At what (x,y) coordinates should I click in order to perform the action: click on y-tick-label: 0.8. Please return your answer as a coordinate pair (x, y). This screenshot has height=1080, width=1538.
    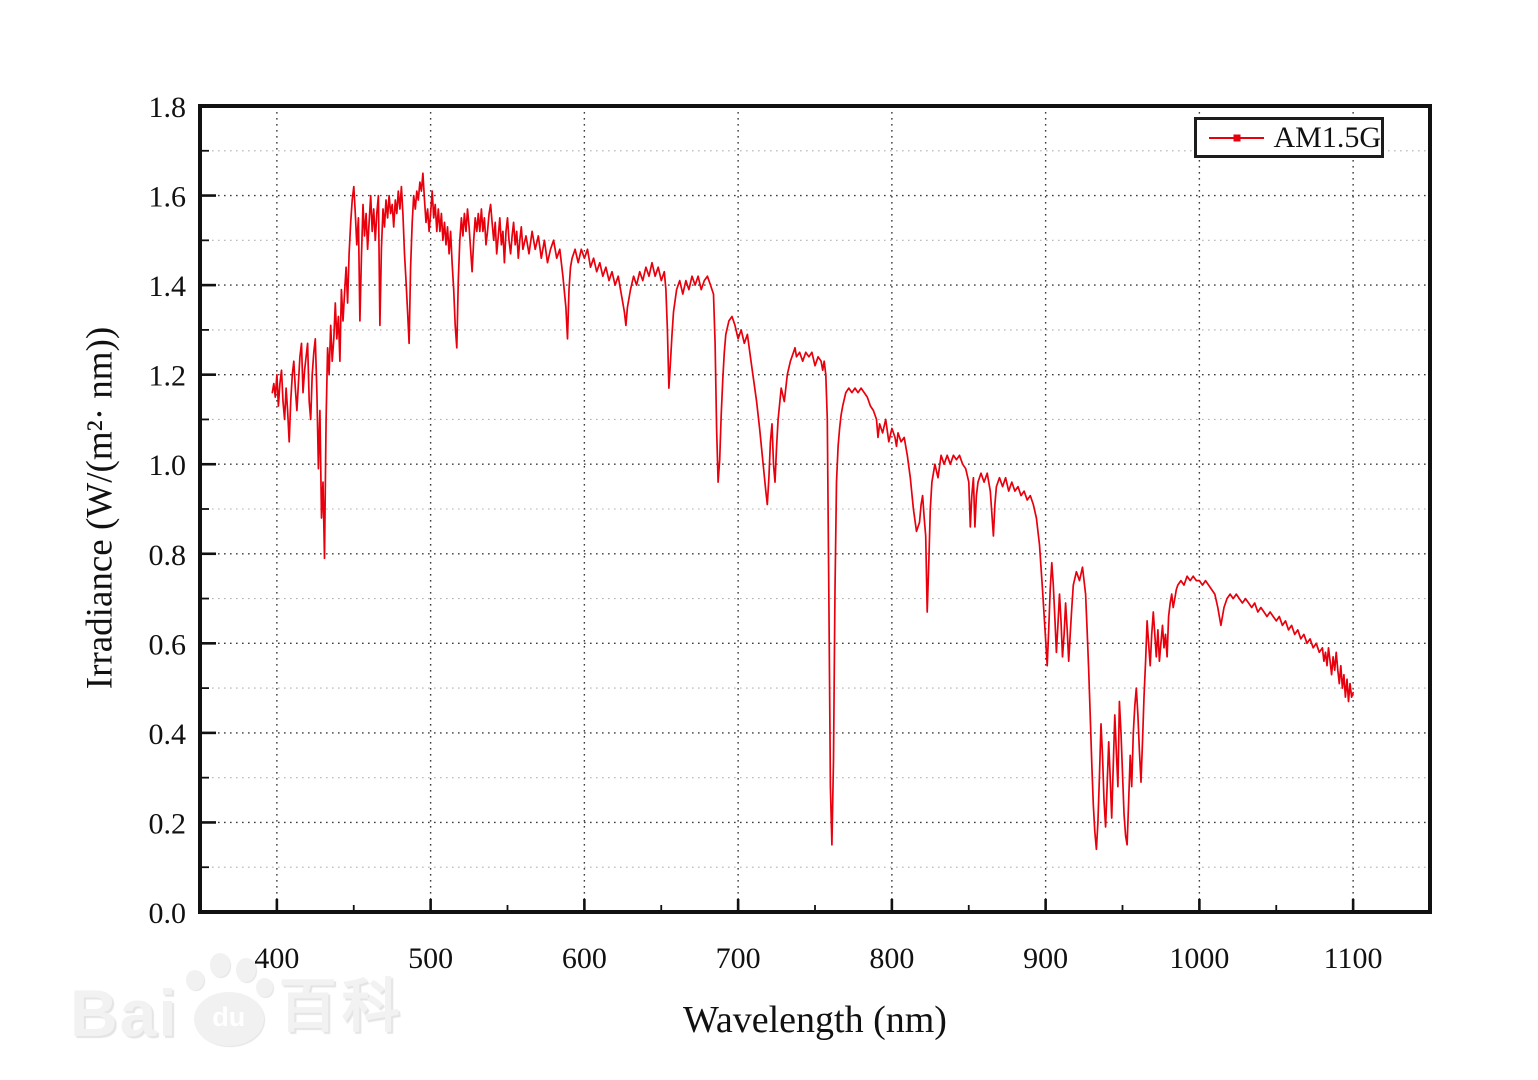
    Looking at the image, I should click on (168, 555).